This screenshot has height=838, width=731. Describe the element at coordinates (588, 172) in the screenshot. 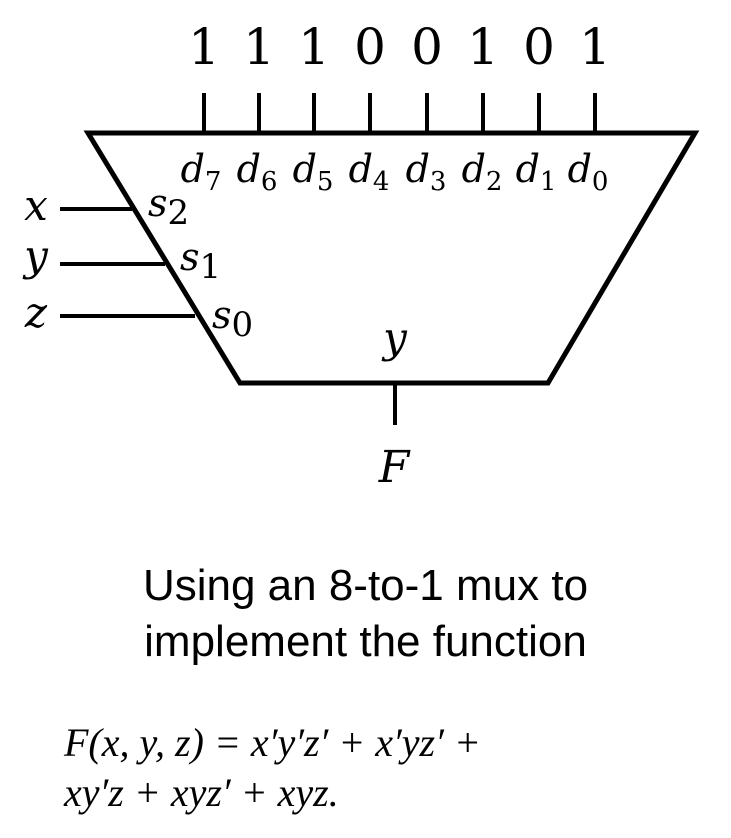

I see `data-input-label-d0: d0` at that location.